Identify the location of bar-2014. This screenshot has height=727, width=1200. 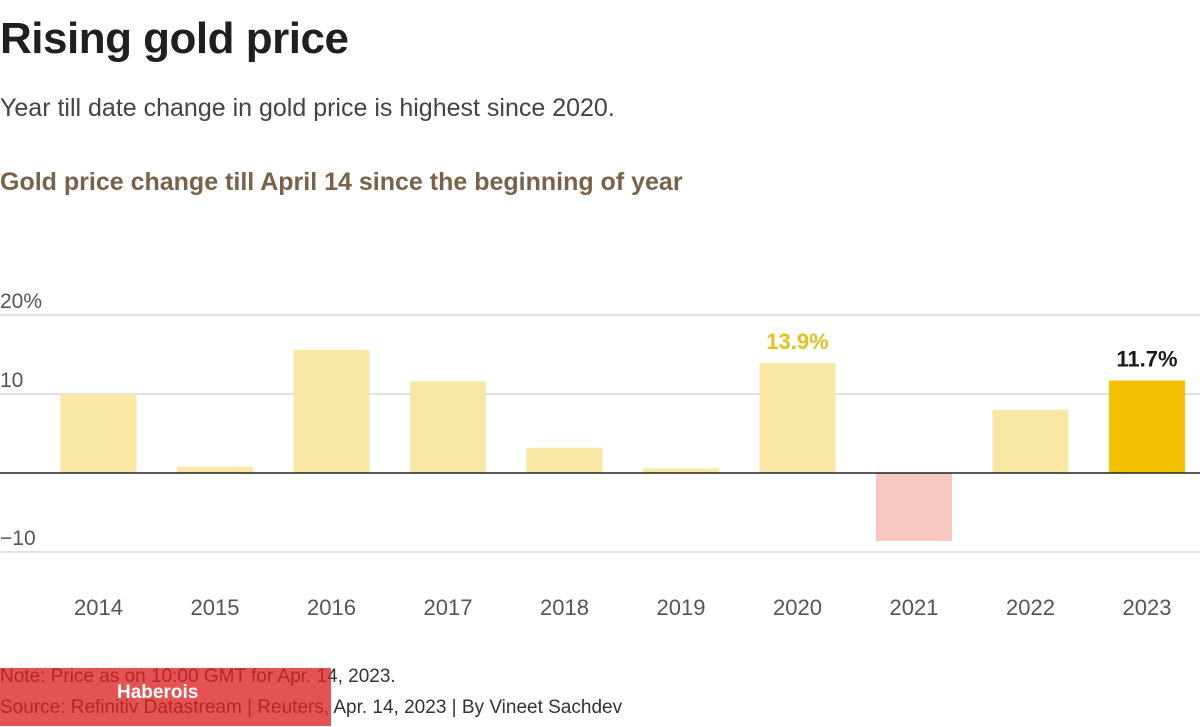
(98, 433).